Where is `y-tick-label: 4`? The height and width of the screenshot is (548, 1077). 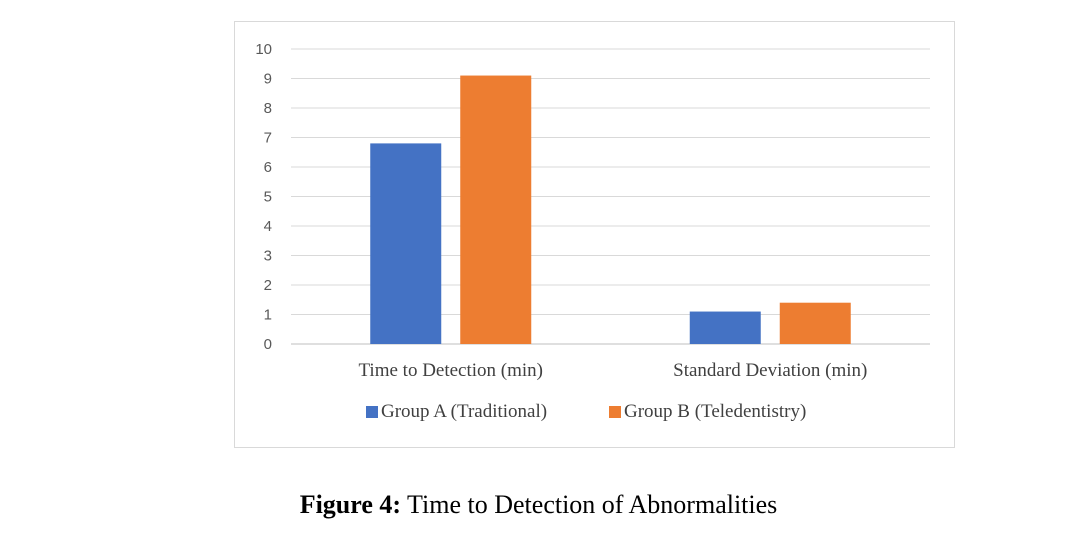 y-tick-label: 4 is located at coordinates (268, 226).